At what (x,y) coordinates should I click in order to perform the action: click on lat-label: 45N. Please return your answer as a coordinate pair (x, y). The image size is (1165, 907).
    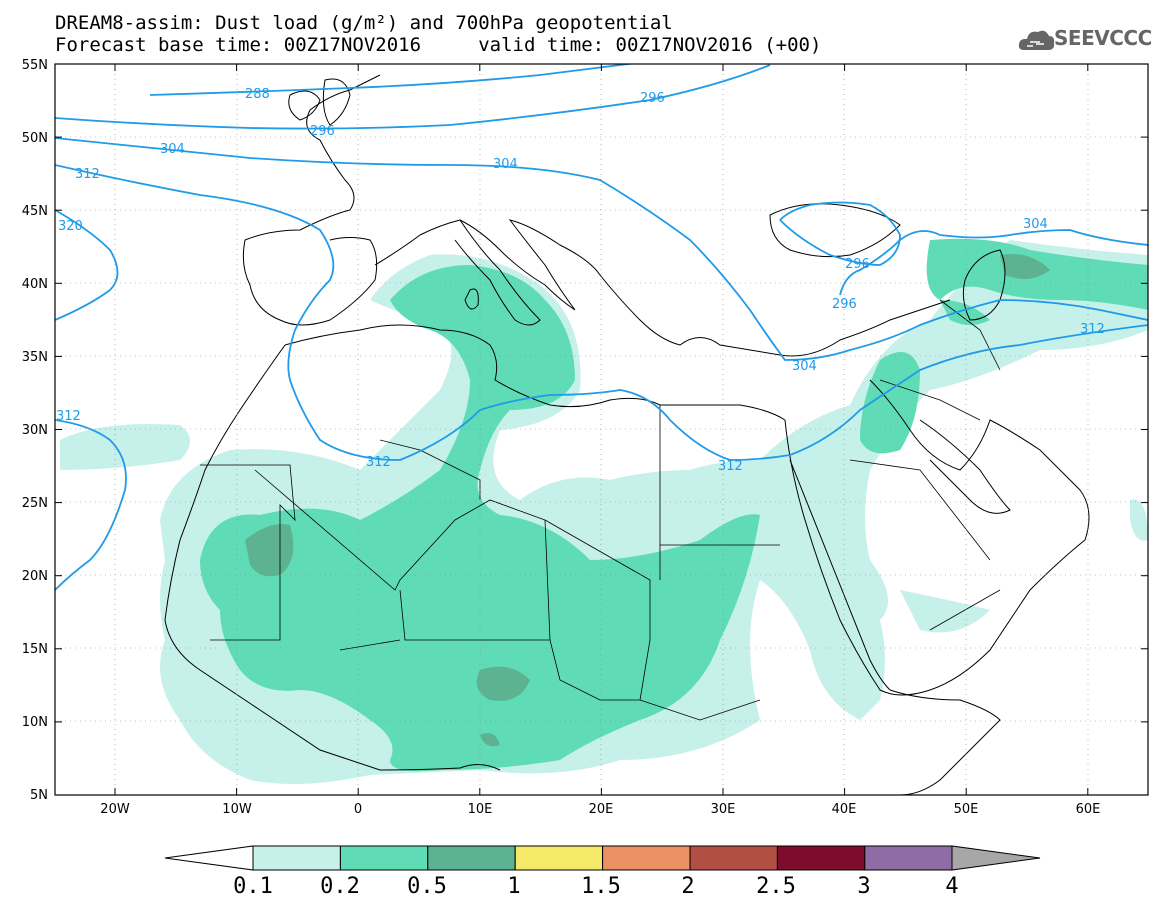
    Looking at the image, I should click on (35, 211).